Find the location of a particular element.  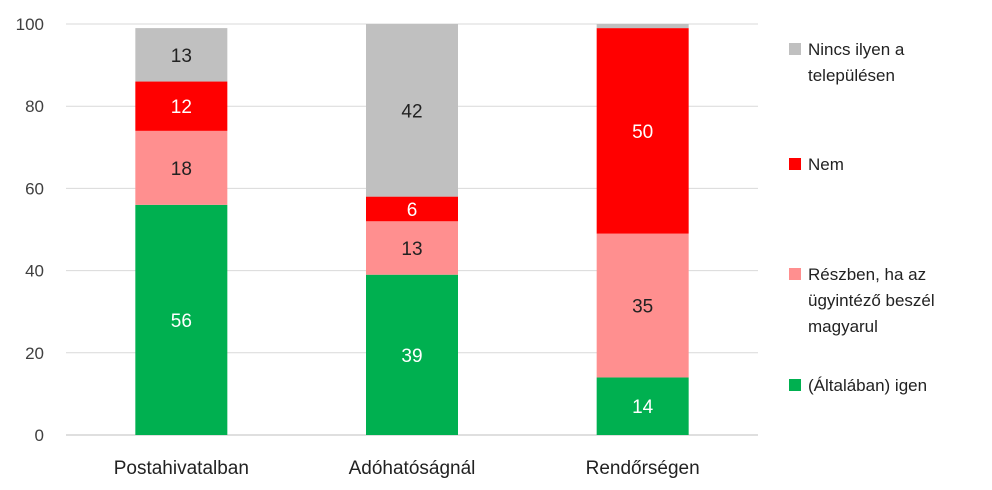

legend-item: (Általában) igen is located at coordinates (858, 385).